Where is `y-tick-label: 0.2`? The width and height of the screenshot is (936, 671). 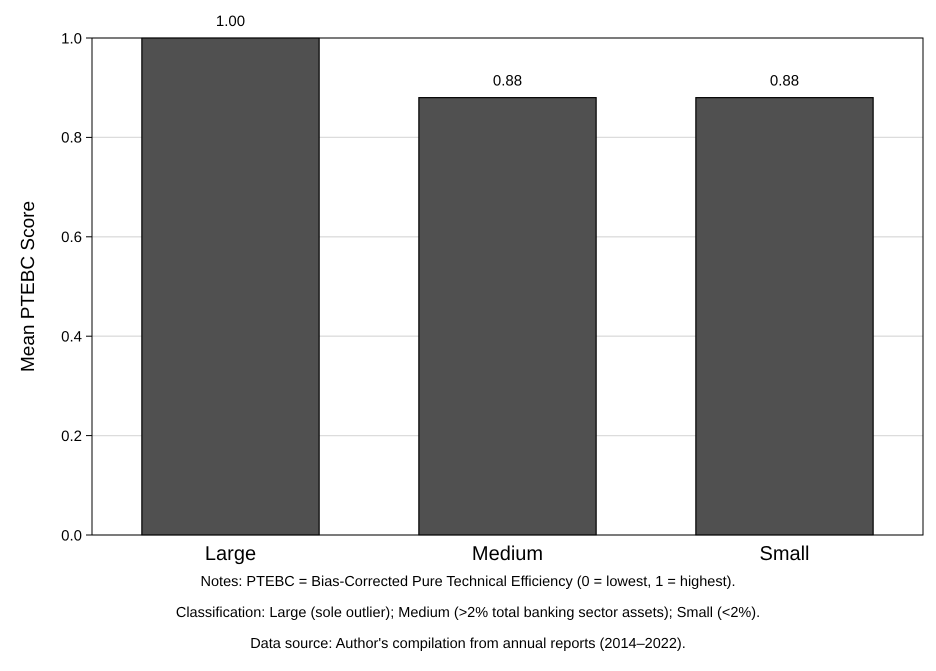 y-tick-label: 0.2 is located at coordinates (71, 436).